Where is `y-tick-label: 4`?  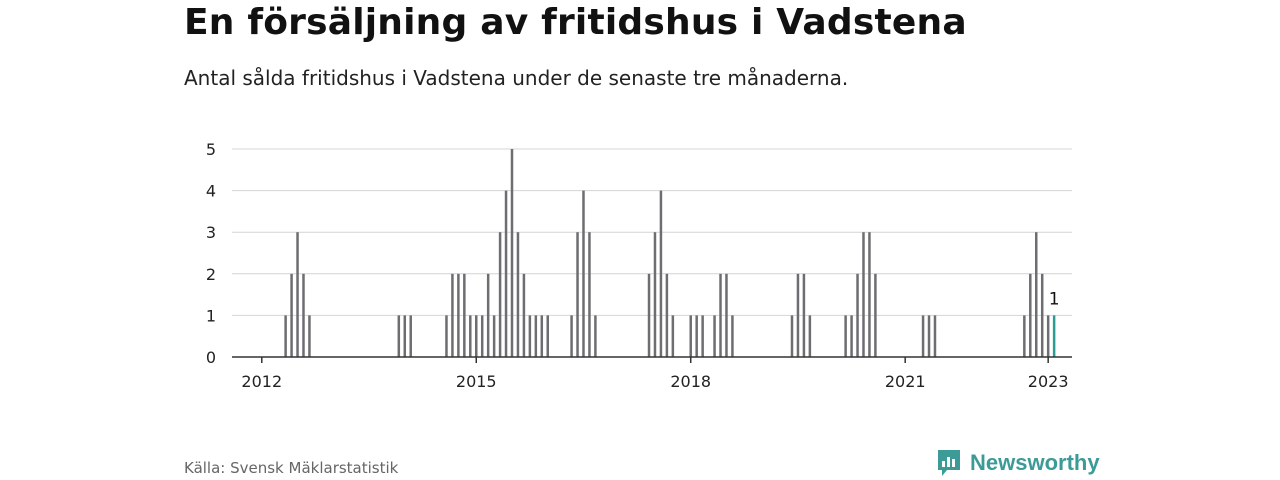 y-tick-label: 4 is located at coordinates (211, 191).